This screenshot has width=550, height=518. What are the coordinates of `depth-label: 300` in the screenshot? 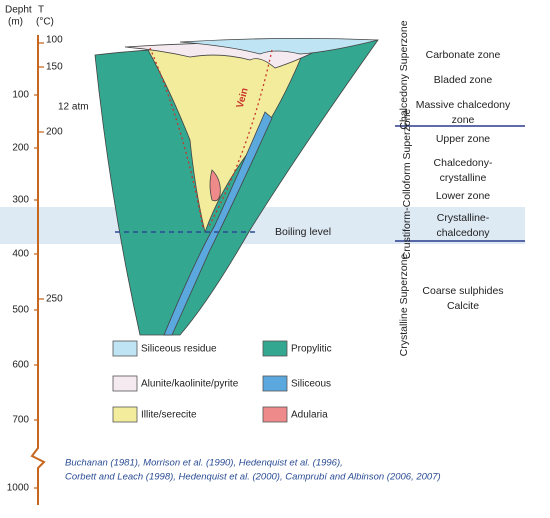 It's located at (20, 200).